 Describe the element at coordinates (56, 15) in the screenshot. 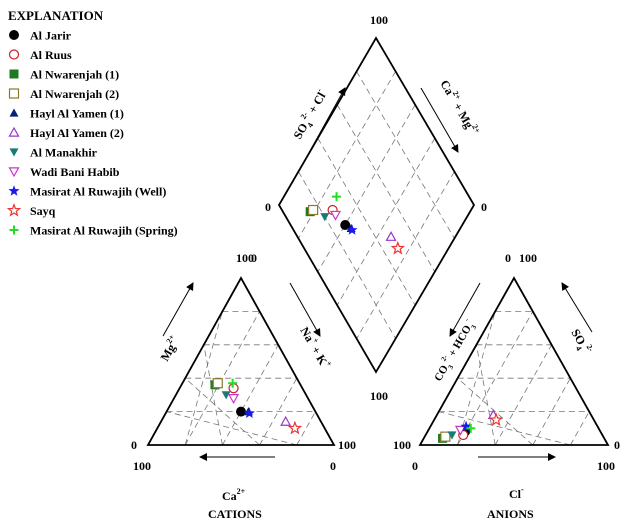

I see `legend-title: EXPLANATION` at that location.